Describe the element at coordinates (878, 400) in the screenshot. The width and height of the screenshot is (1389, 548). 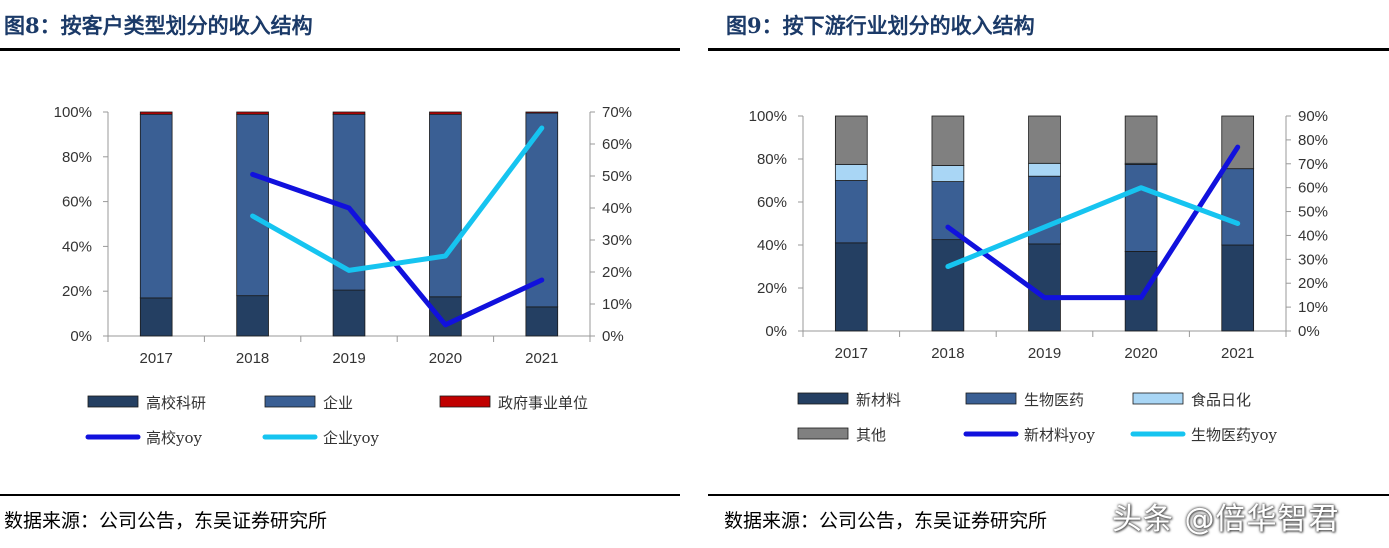
I see `legend-label: 新材料` at that location.